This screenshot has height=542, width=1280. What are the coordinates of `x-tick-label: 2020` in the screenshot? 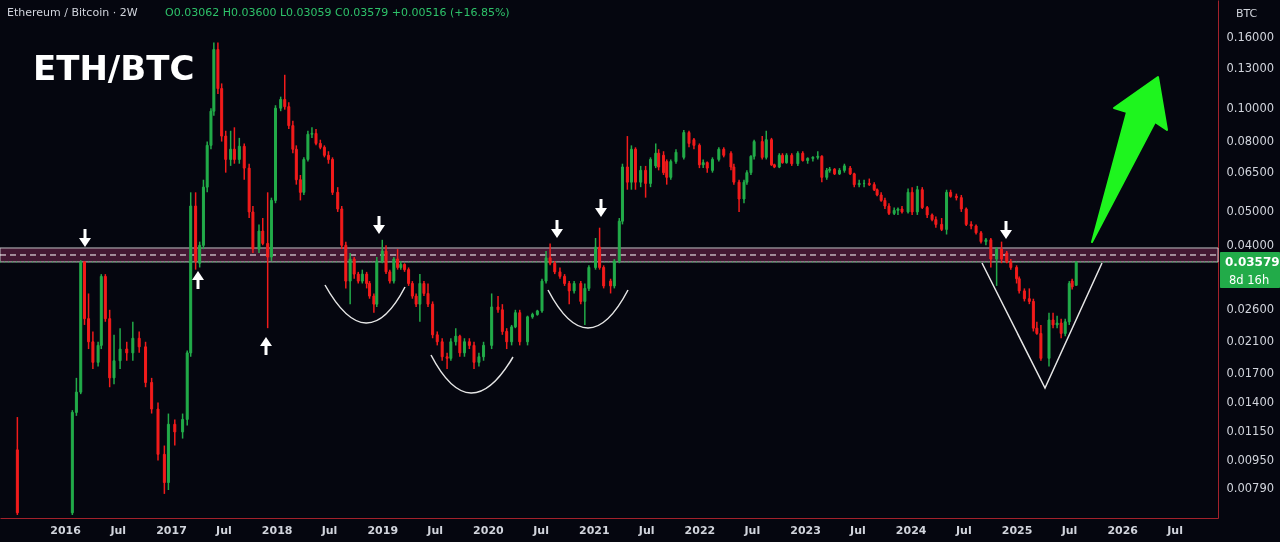 It's located at (489, 530).